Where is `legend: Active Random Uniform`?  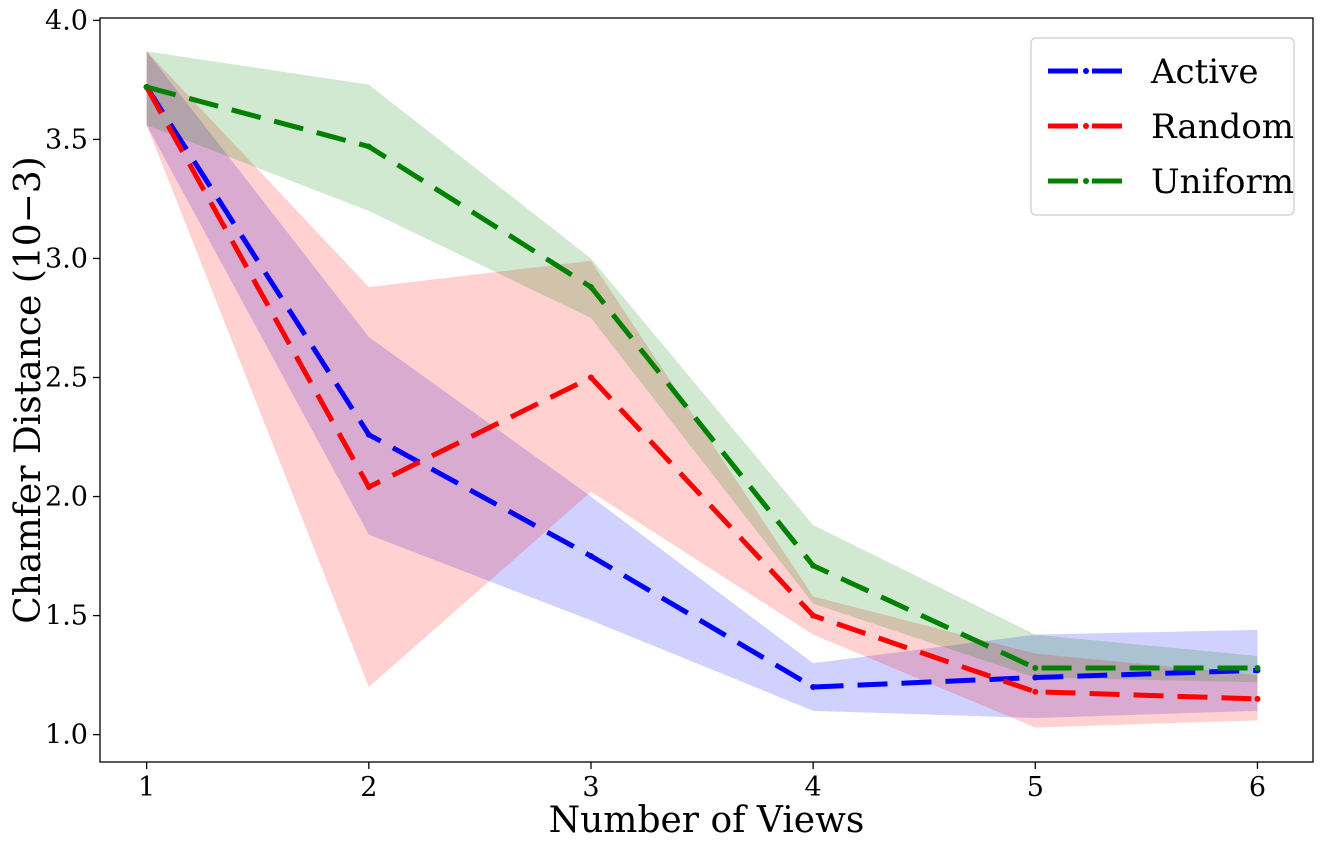 legend: Active Random Uniform is located at coordinates (1162, 126).